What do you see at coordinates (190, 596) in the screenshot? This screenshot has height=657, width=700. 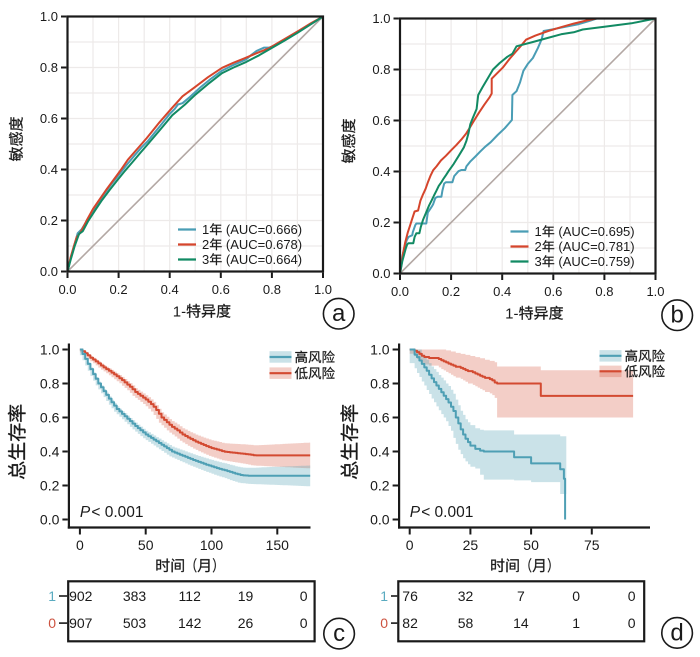 I see `svg-text: 112` at bounding box center [190, 596].